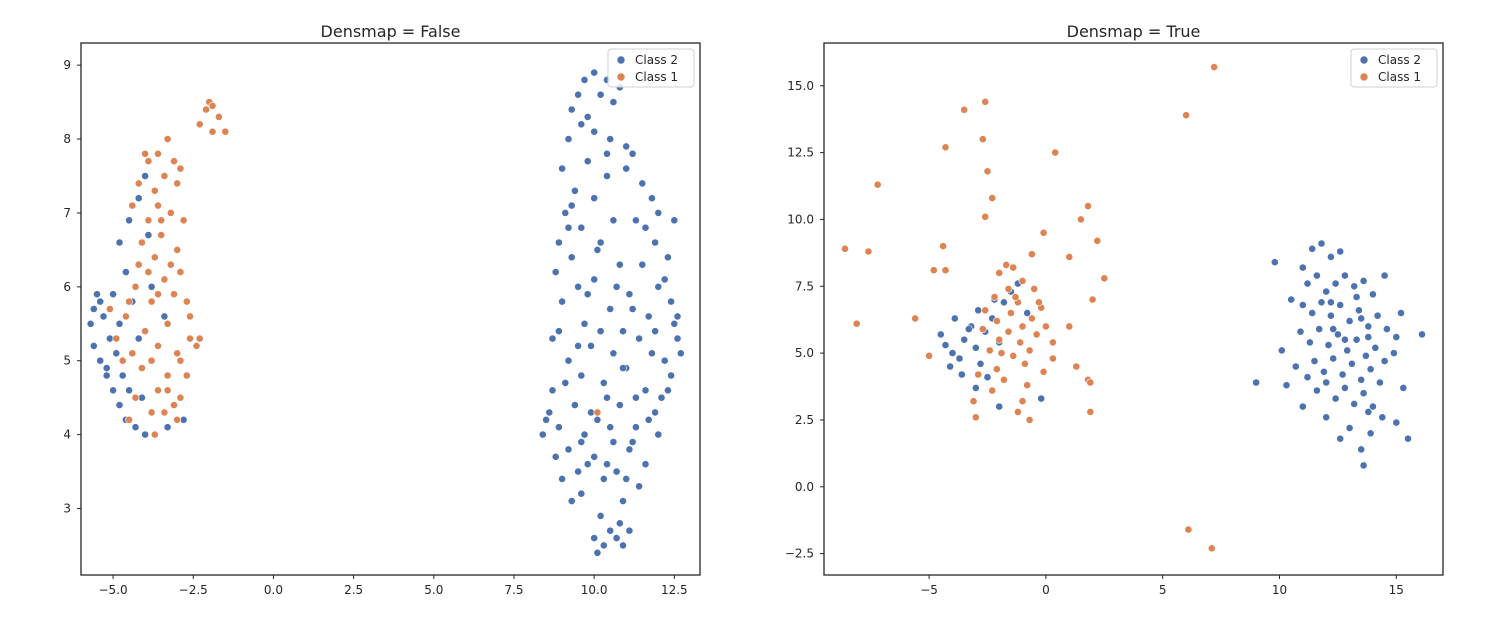  I want to click on chart-title: Densmap = False, so click(391, 31).